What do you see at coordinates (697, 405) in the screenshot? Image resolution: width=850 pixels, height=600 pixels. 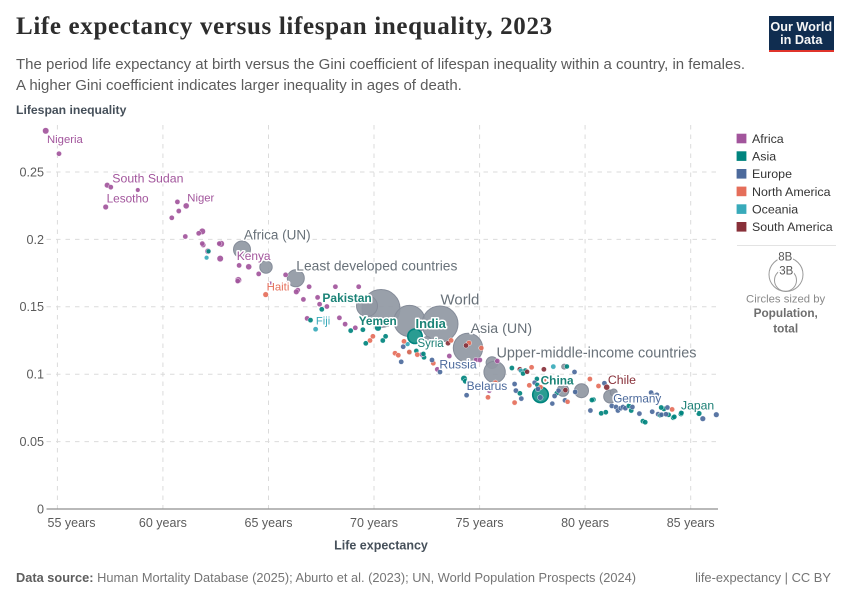 I see `svg-text: Japan` at bounding box center [697, 405].